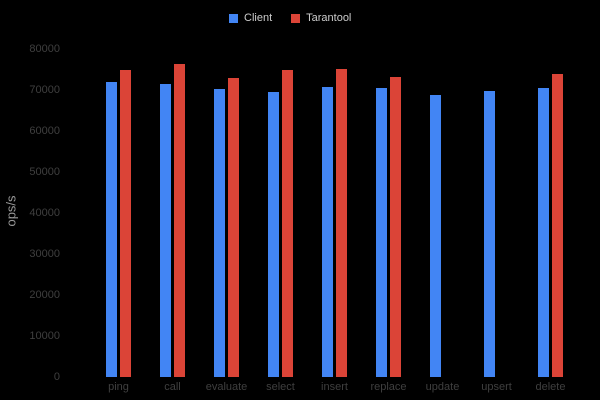 The image size is (600, 400). I want to click on bar-client-call, so click(165, 230).